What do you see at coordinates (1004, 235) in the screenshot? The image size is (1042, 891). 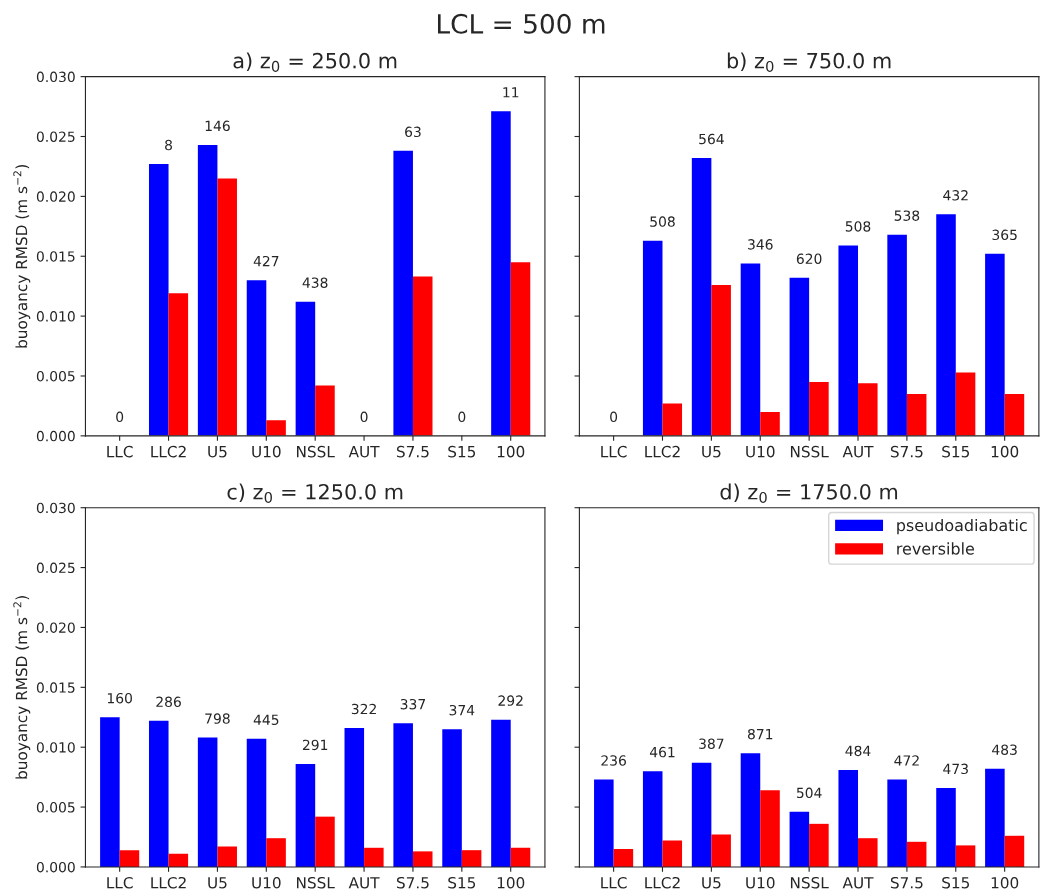 I see `annotation: 365` at bounding box center [1004, 235].